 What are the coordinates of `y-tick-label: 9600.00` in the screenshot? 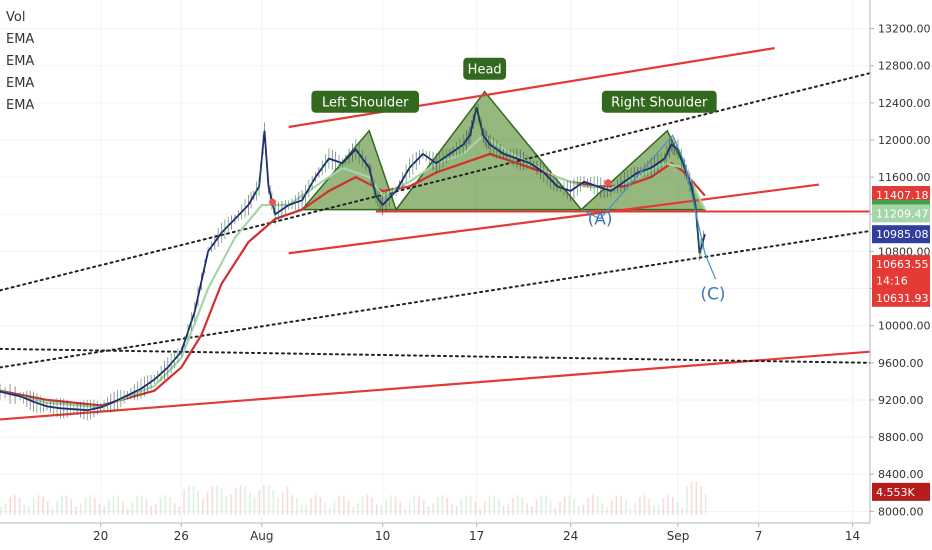 It's located at (901, 363).